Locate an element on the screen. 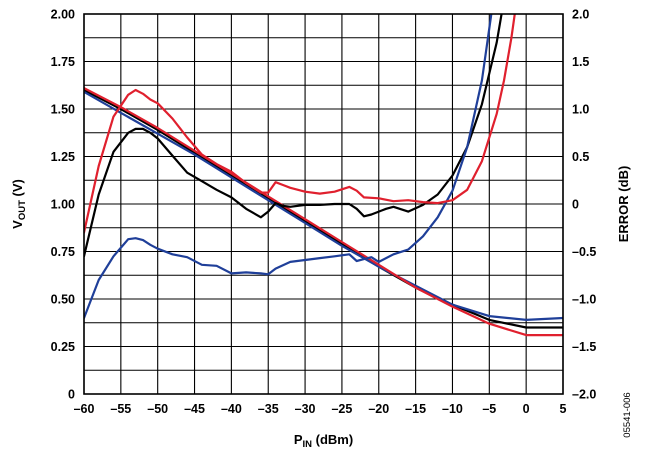 This screenshot has width=646, height=455. x-tick-label: –45 is located at coordinates (194, 409).